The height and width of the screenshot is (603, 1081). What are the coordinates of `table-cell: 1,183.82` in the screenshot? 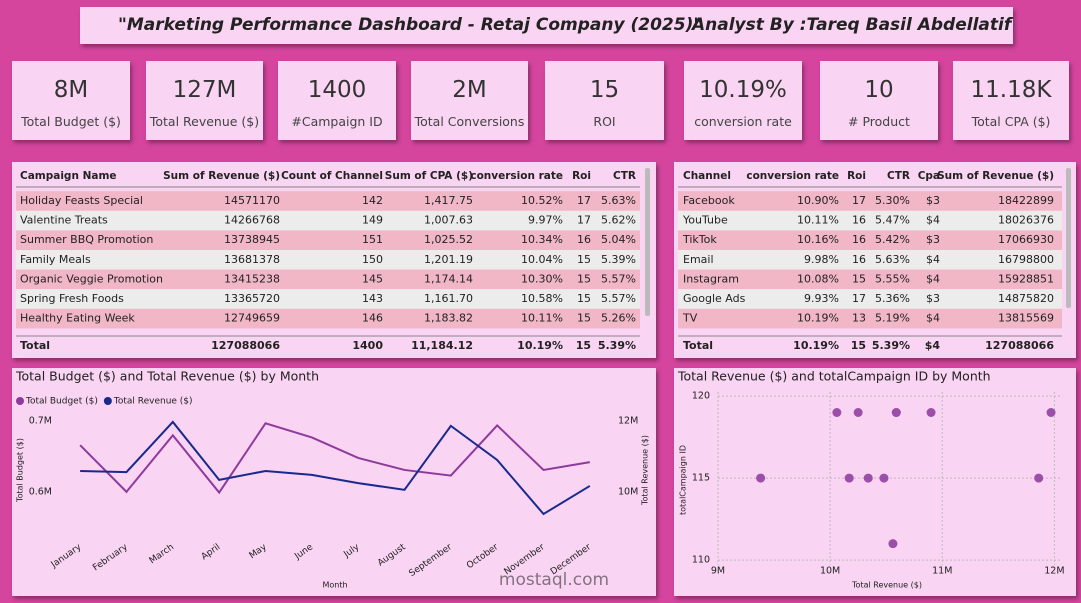 It's located at (448, 318).